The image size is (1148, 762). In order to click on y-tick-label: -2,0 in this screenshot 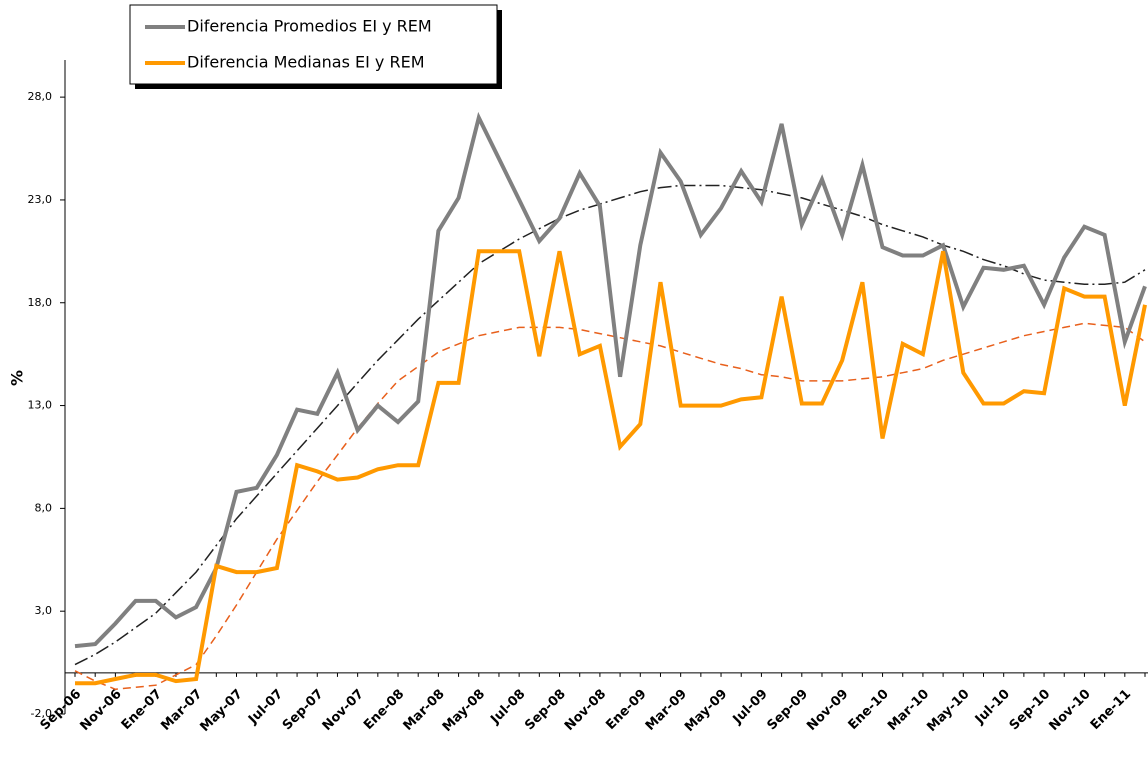, I will do `click(41, 713)`.